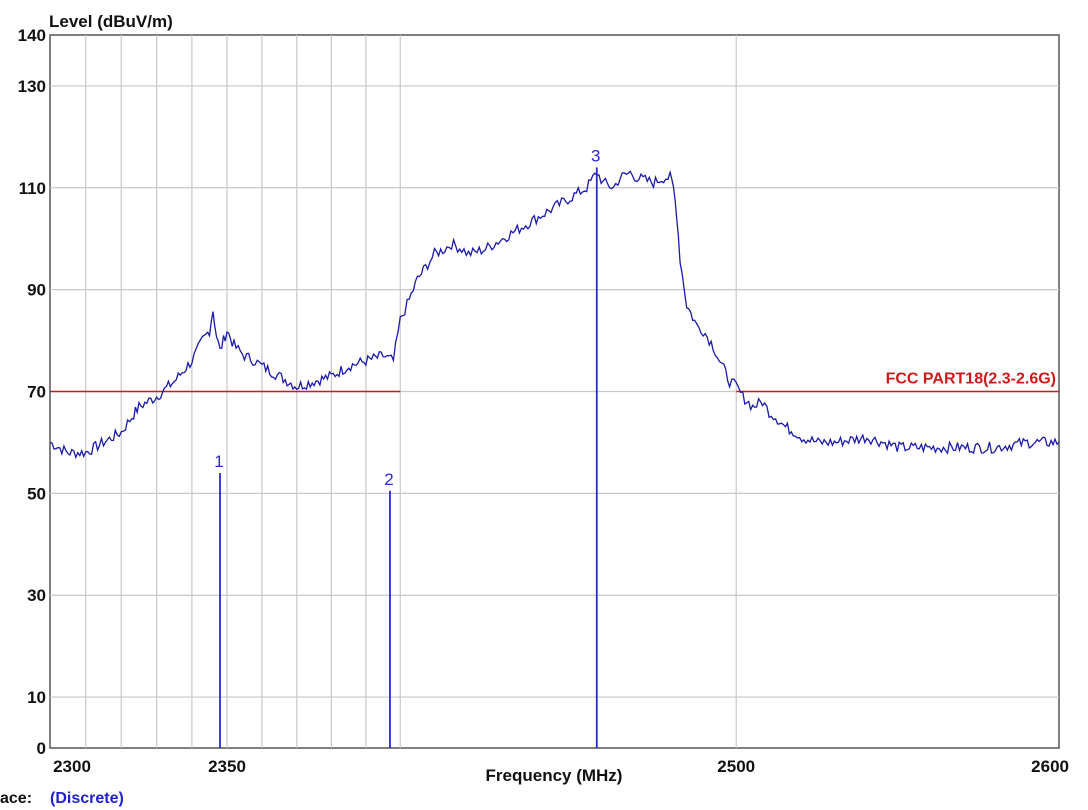 The height and width of the screenshot is (810, 1088). Describe the element at coordinates (16, 798) in the screenshot. I see `trace-type-label: ace:` at that location.